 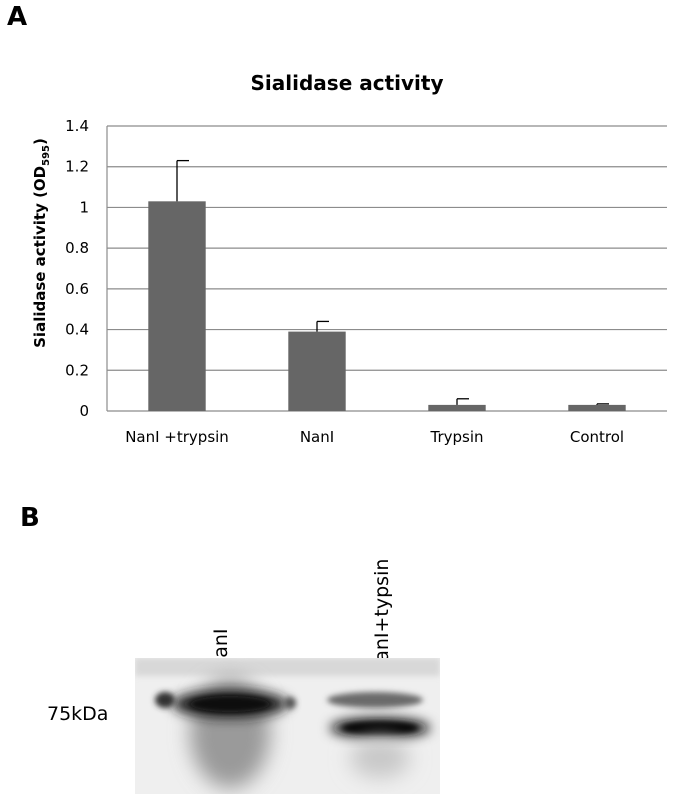 I want to click on x-category-label: Control, so click(x=597, y=437).